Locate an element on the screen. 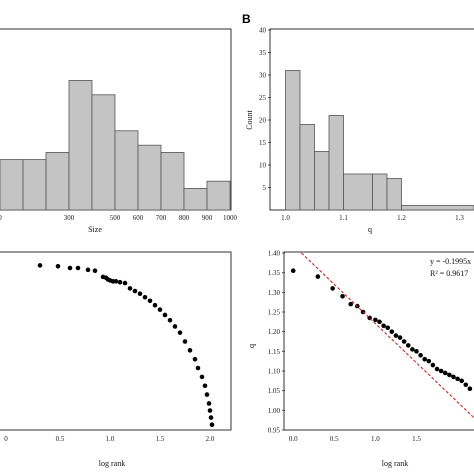  xlabel-a: Size is located at coordinates (95, 229).